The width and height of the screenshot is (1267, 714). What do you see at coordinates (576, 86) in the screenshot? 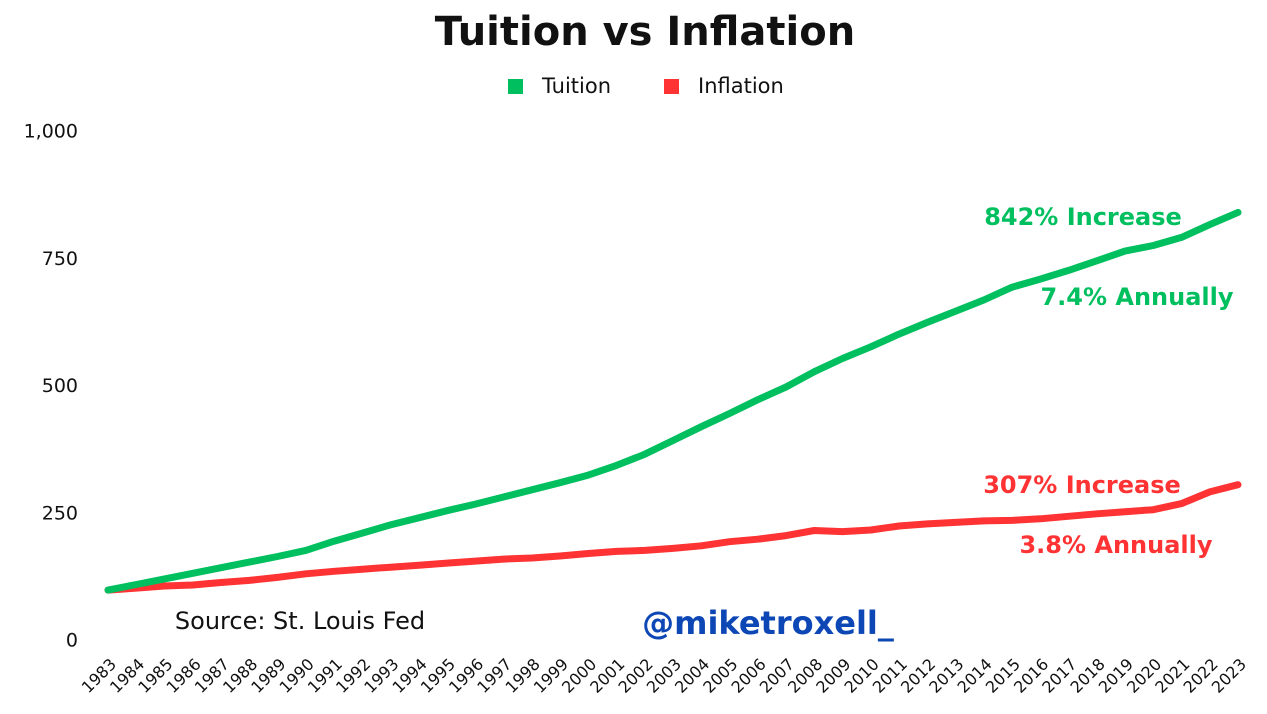
I see `legend-label: Tuition` at bounding box center [576, 86].